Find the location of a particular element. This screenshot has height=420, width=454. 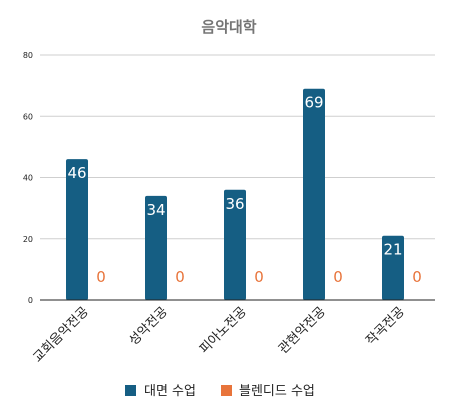

legend-label-1: 대면 수업 is located at coordinates (170, 391).